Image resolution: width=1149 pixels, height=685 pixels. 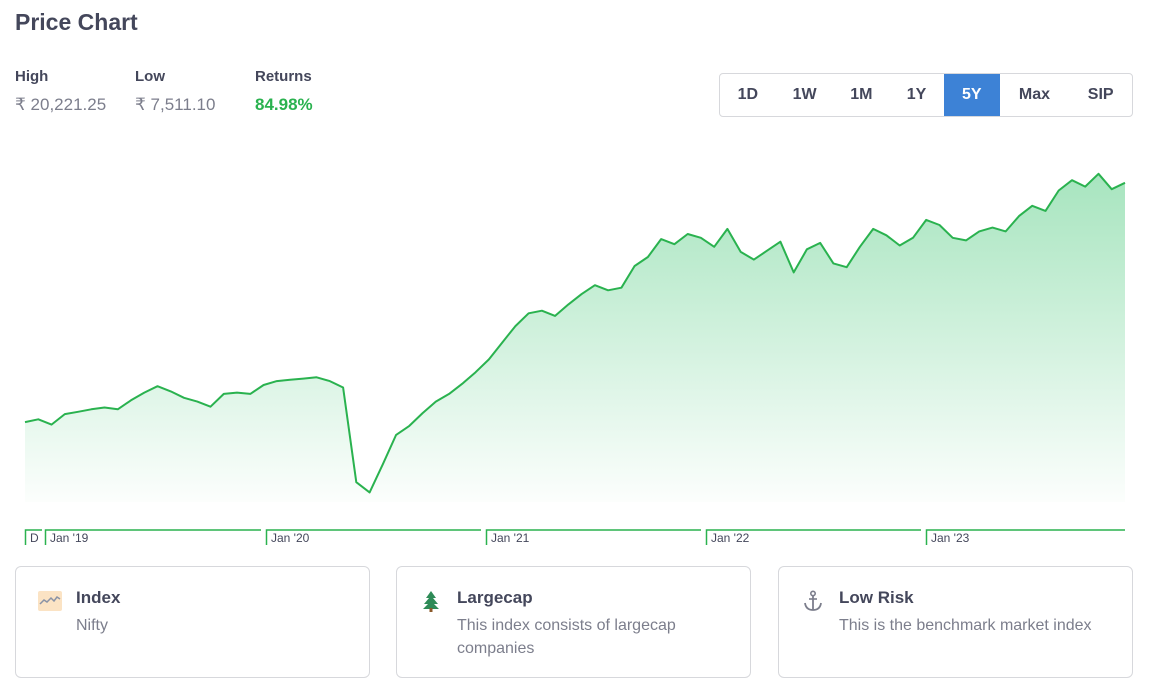 I want to click on range-button-1m: 1M, so click(x=861, y=94).